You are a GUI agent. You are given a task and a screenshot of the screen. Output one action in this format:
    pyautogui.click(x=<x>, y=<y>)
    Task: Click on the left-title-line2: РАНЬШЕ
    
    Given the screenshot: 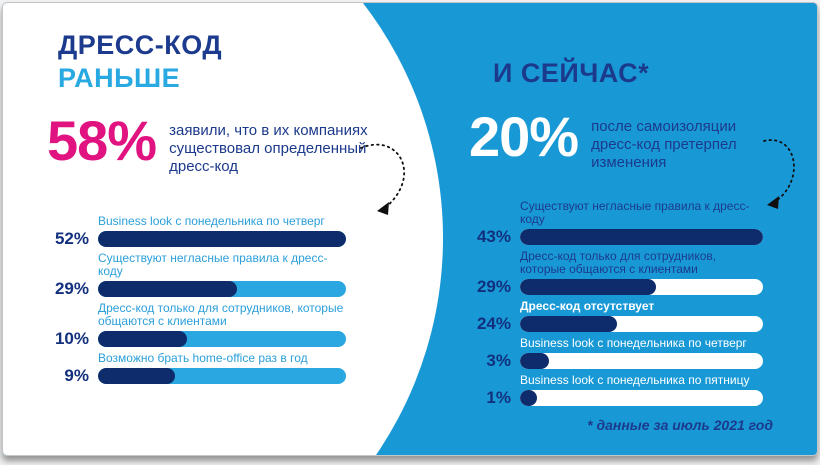 What is the action you would take?
    pyautogui.click(x=119, y=78)
    